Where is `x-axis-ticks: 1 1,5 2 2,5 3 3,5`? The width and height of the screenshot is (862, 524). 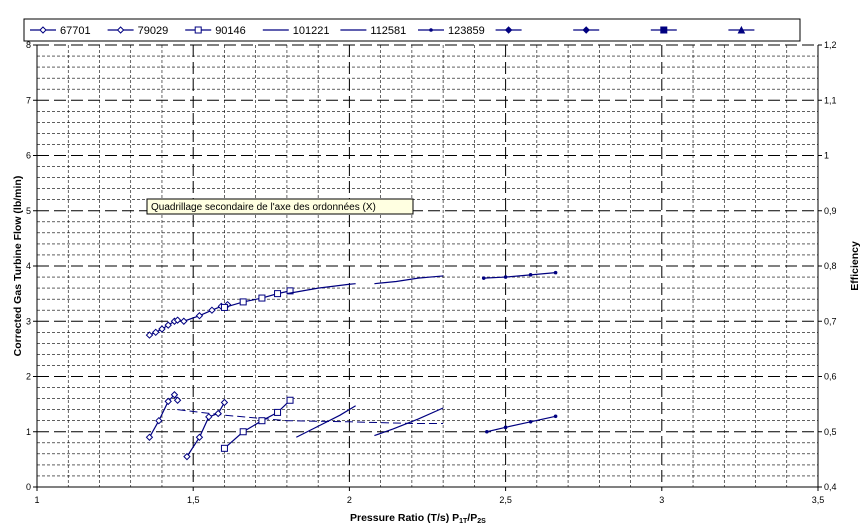 x-axis-ticks: 1 1,5 2 2,5 3 3,5 is located at coordinates (429, 496).